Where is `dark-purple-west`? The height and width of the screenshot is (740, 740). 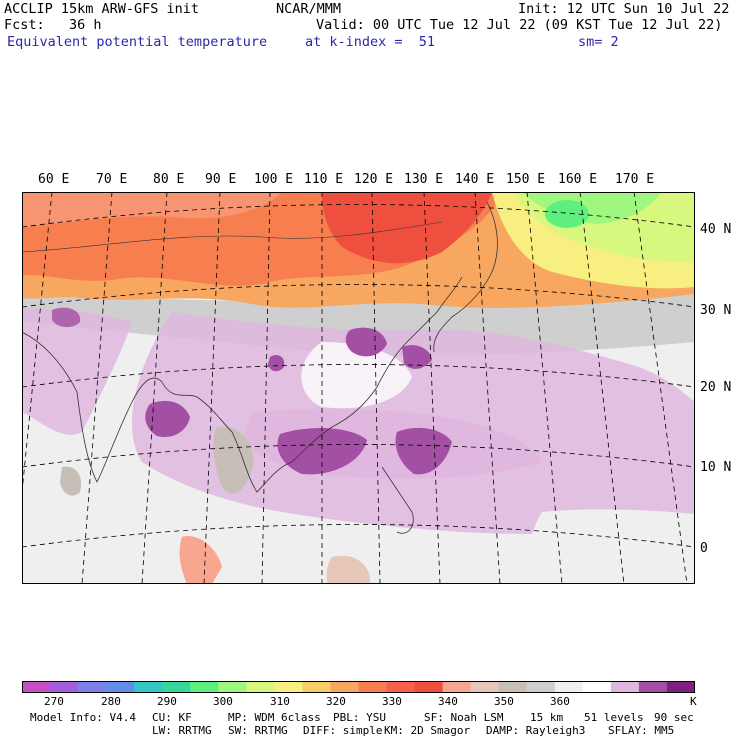
dark-purple-west is located at coordinates (66, 317).